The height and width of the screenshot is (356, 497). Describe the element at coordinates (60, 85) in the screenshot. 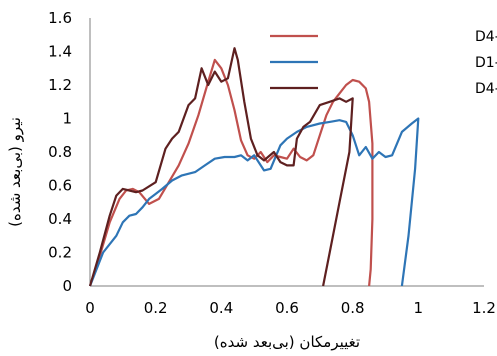

I see `y-tick-label: 1.2` at that location.